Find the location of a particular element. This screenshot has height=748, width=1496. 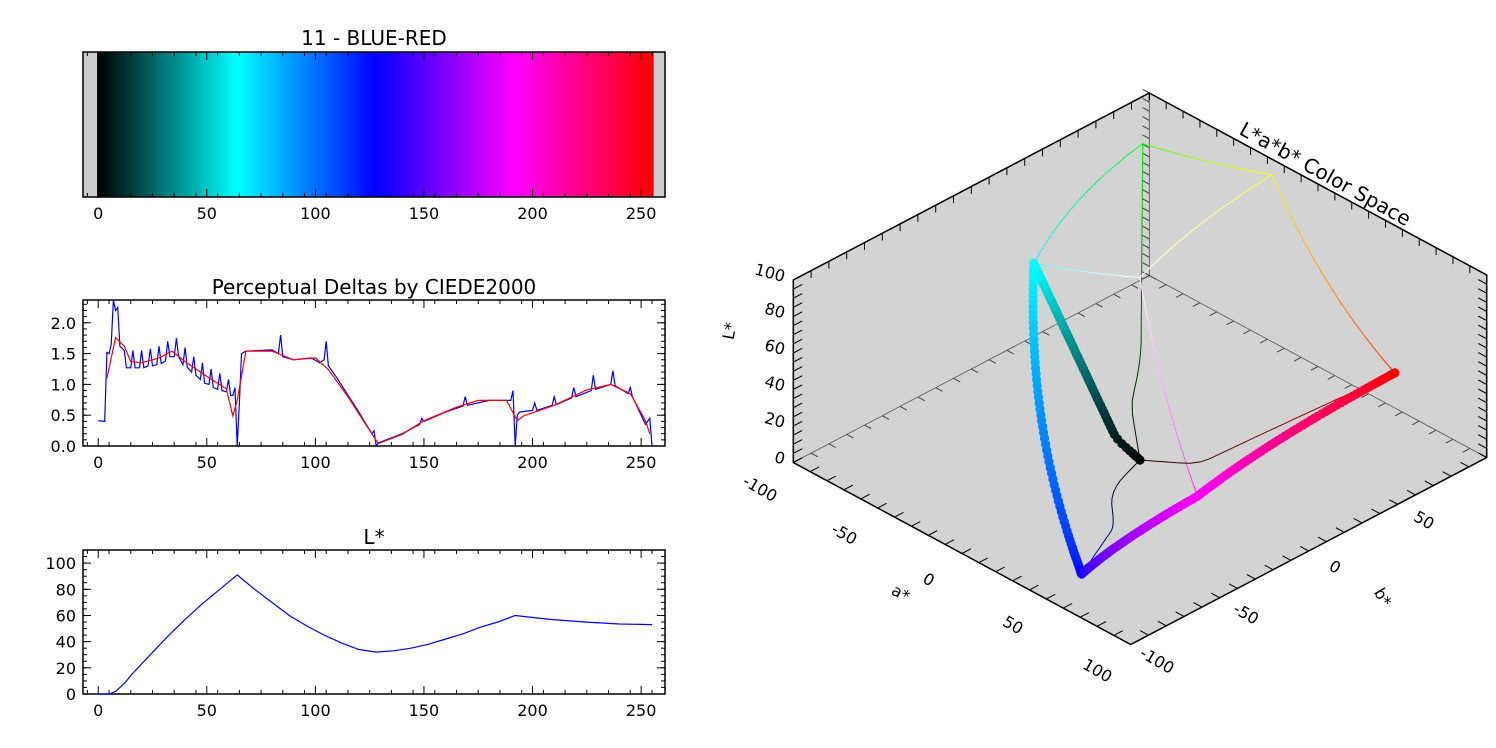

colorbar-xtick-label: 200 is located at coordinates (532, 213).